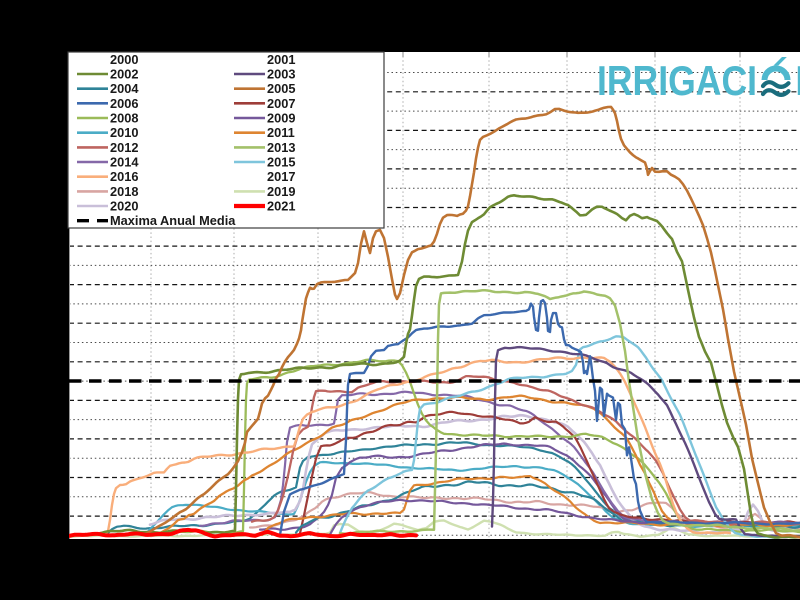 This screenshot has width=800, height=600. I want to click on svg-text: 2021, so click(281, 206).